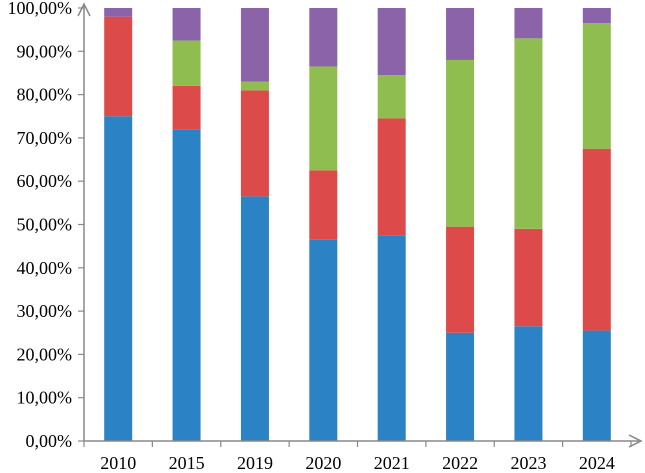 The width and height of the screenshot is (645, 473). I want to click on y-tick-label: 40,00%, so click(45, 268).